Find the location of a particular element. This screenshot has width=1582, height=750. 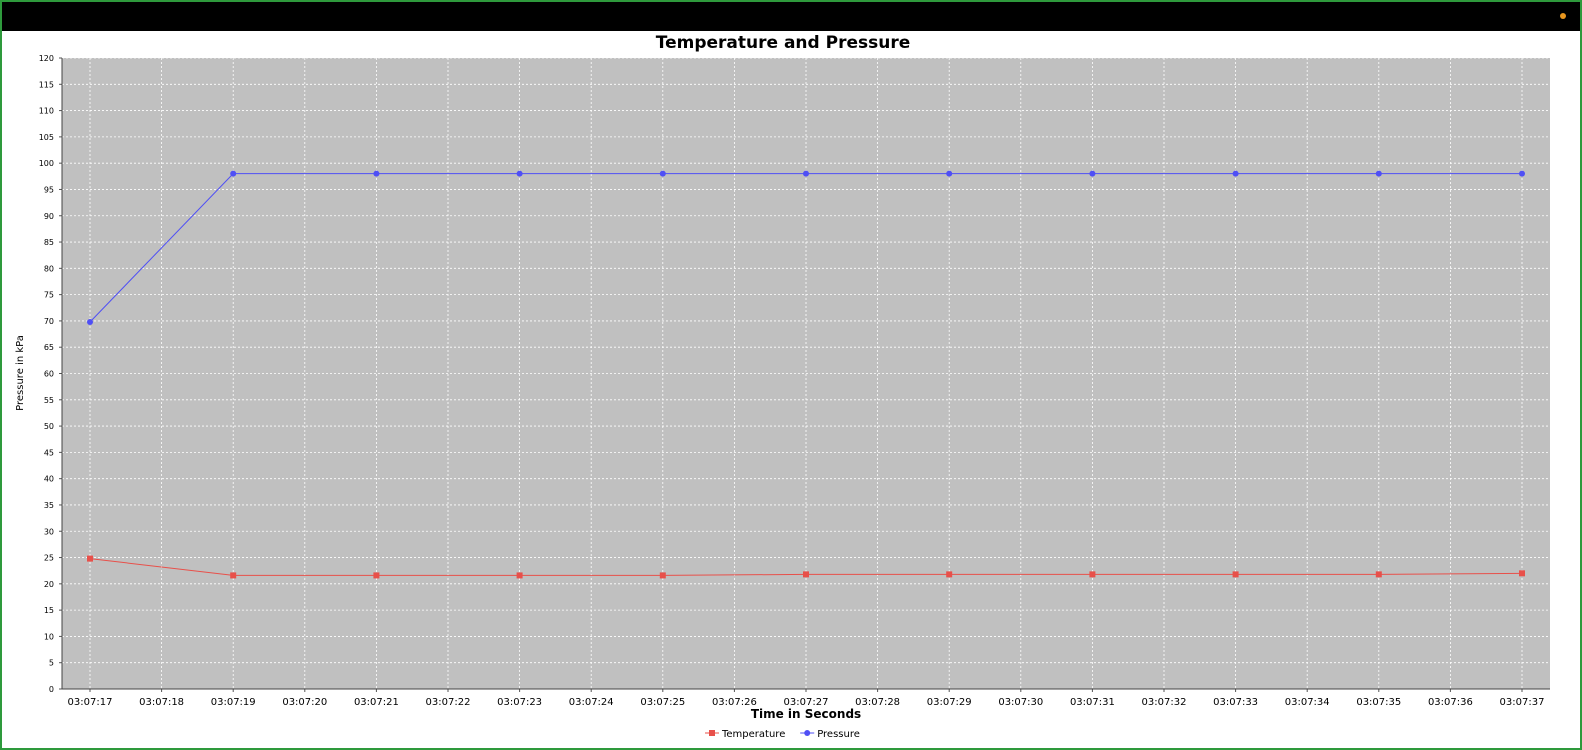

legend: Temperature Pressure is located at coordinates (782, 734).